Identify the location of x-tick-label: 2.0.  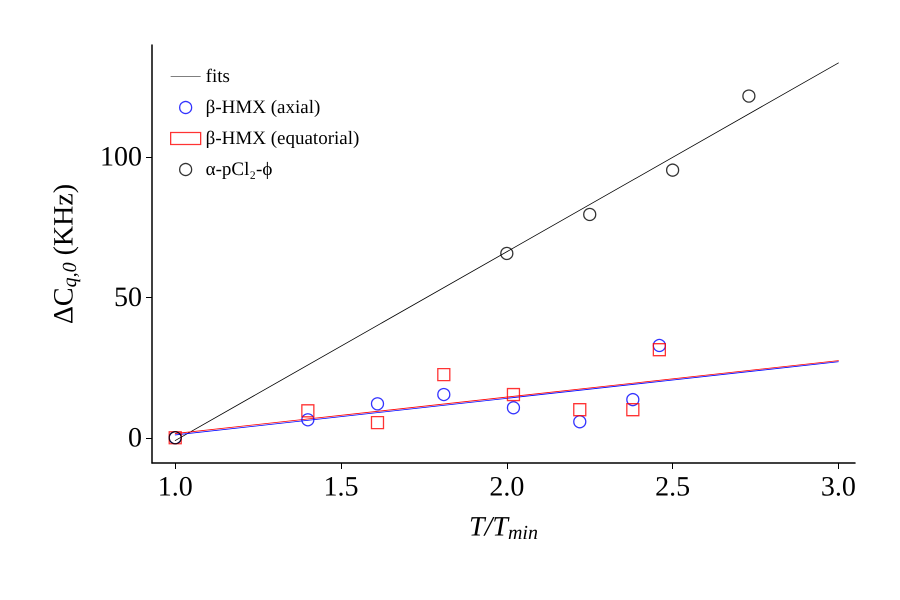
(506, 487).